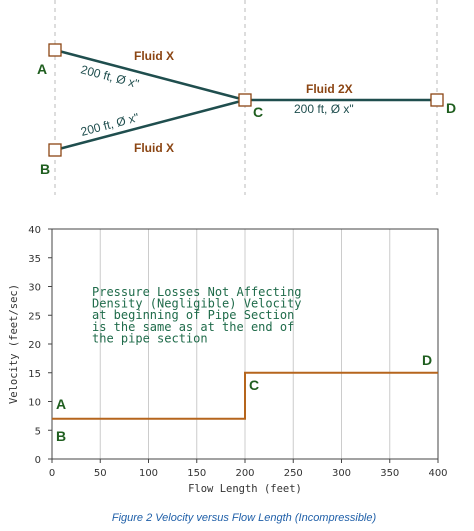  Describe the element at coordinates (38, 460) in the screenshot. I see `y-tick-label-0: 0` at that location.